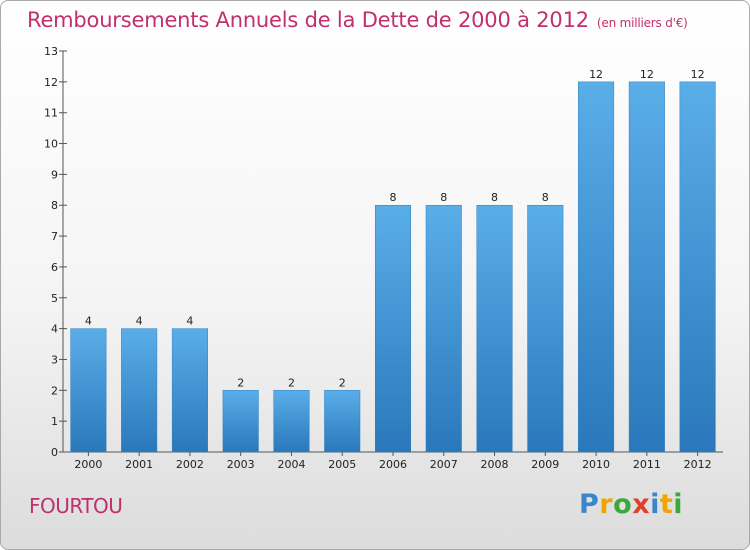  I want to click on y-tick-label: 7, so click(54, 236).